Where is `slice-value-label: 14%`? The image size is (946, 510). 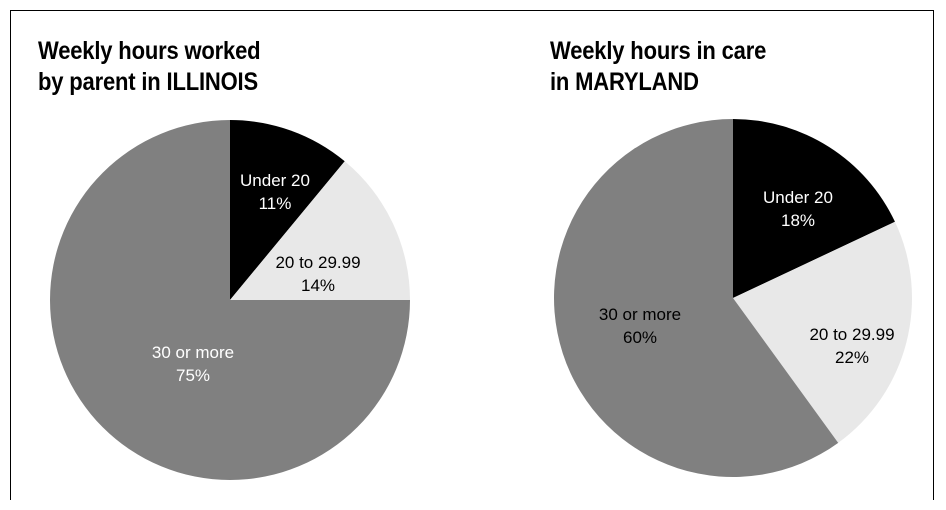 slice-value-label: 14% is located at coordinates (318, 285).